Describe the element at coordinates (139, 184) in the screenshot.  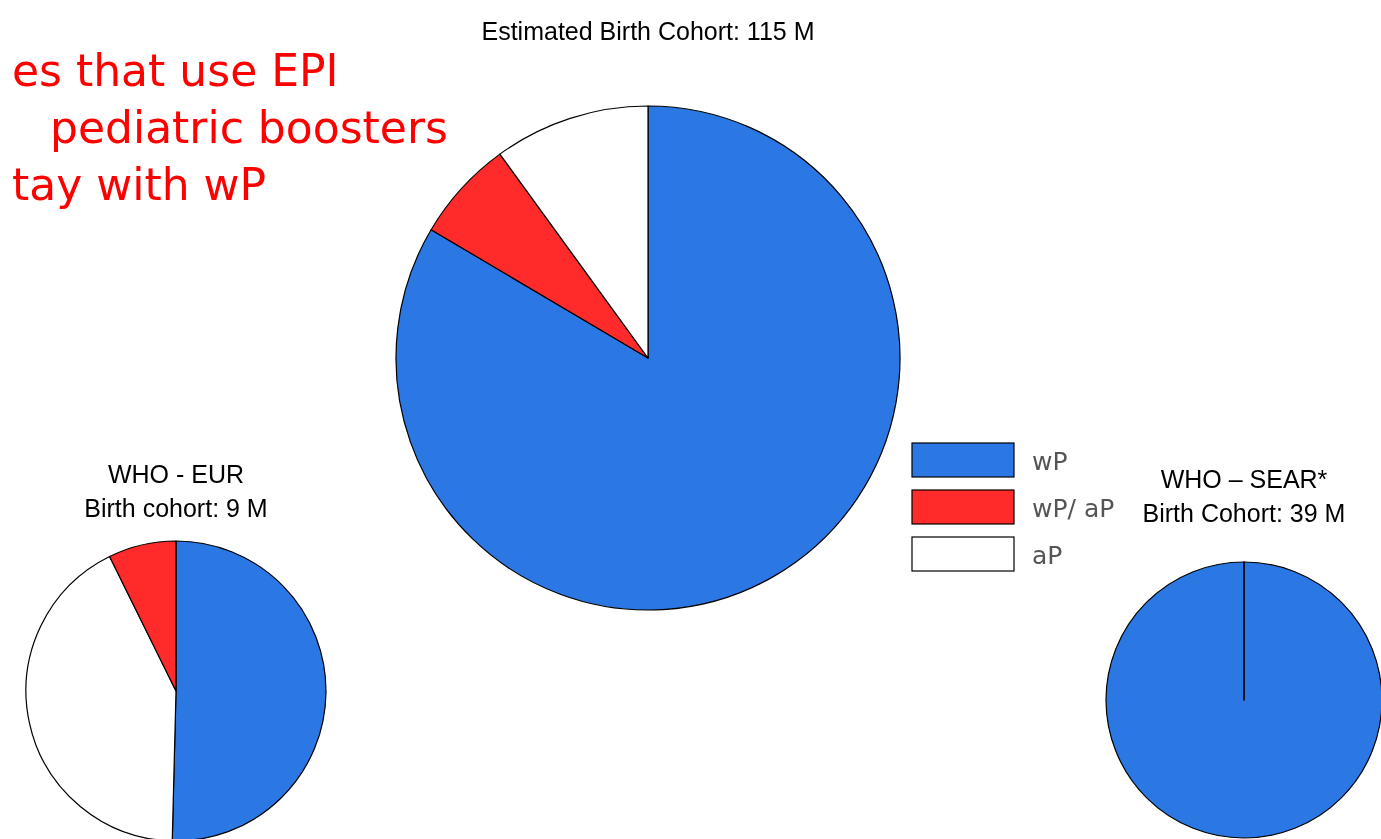
I see `text: tay with wP` at that location.